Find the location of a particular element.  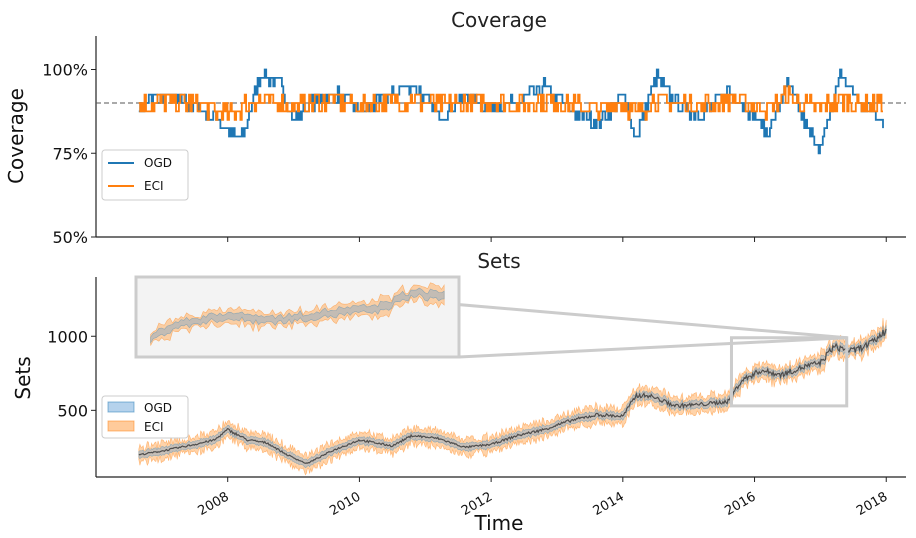

sets-xtick-label: 2014 is located at coordinates (609, 504).